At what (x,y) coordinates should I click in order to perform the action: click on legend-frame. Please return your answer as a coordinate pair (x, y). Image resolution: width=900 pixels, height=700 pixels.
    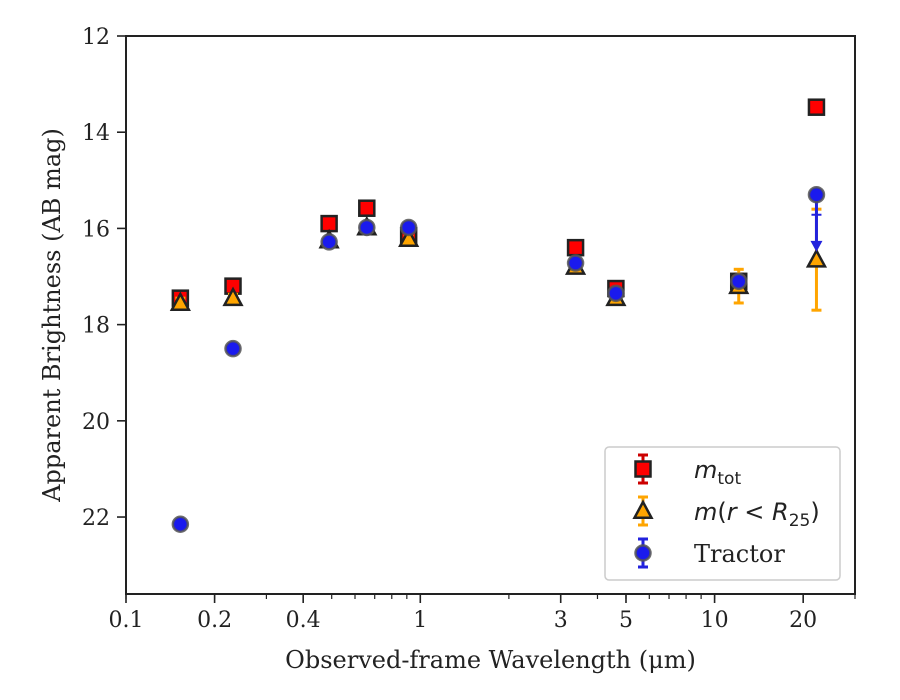
    Looking at the image, I should click on (722, 513).